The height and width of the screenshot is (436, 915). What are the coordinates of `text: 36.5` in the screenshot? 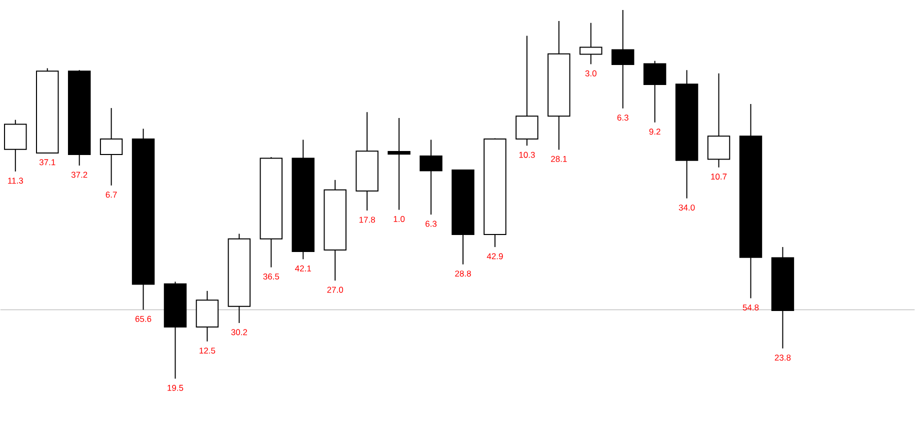 It's located at (271, 276).